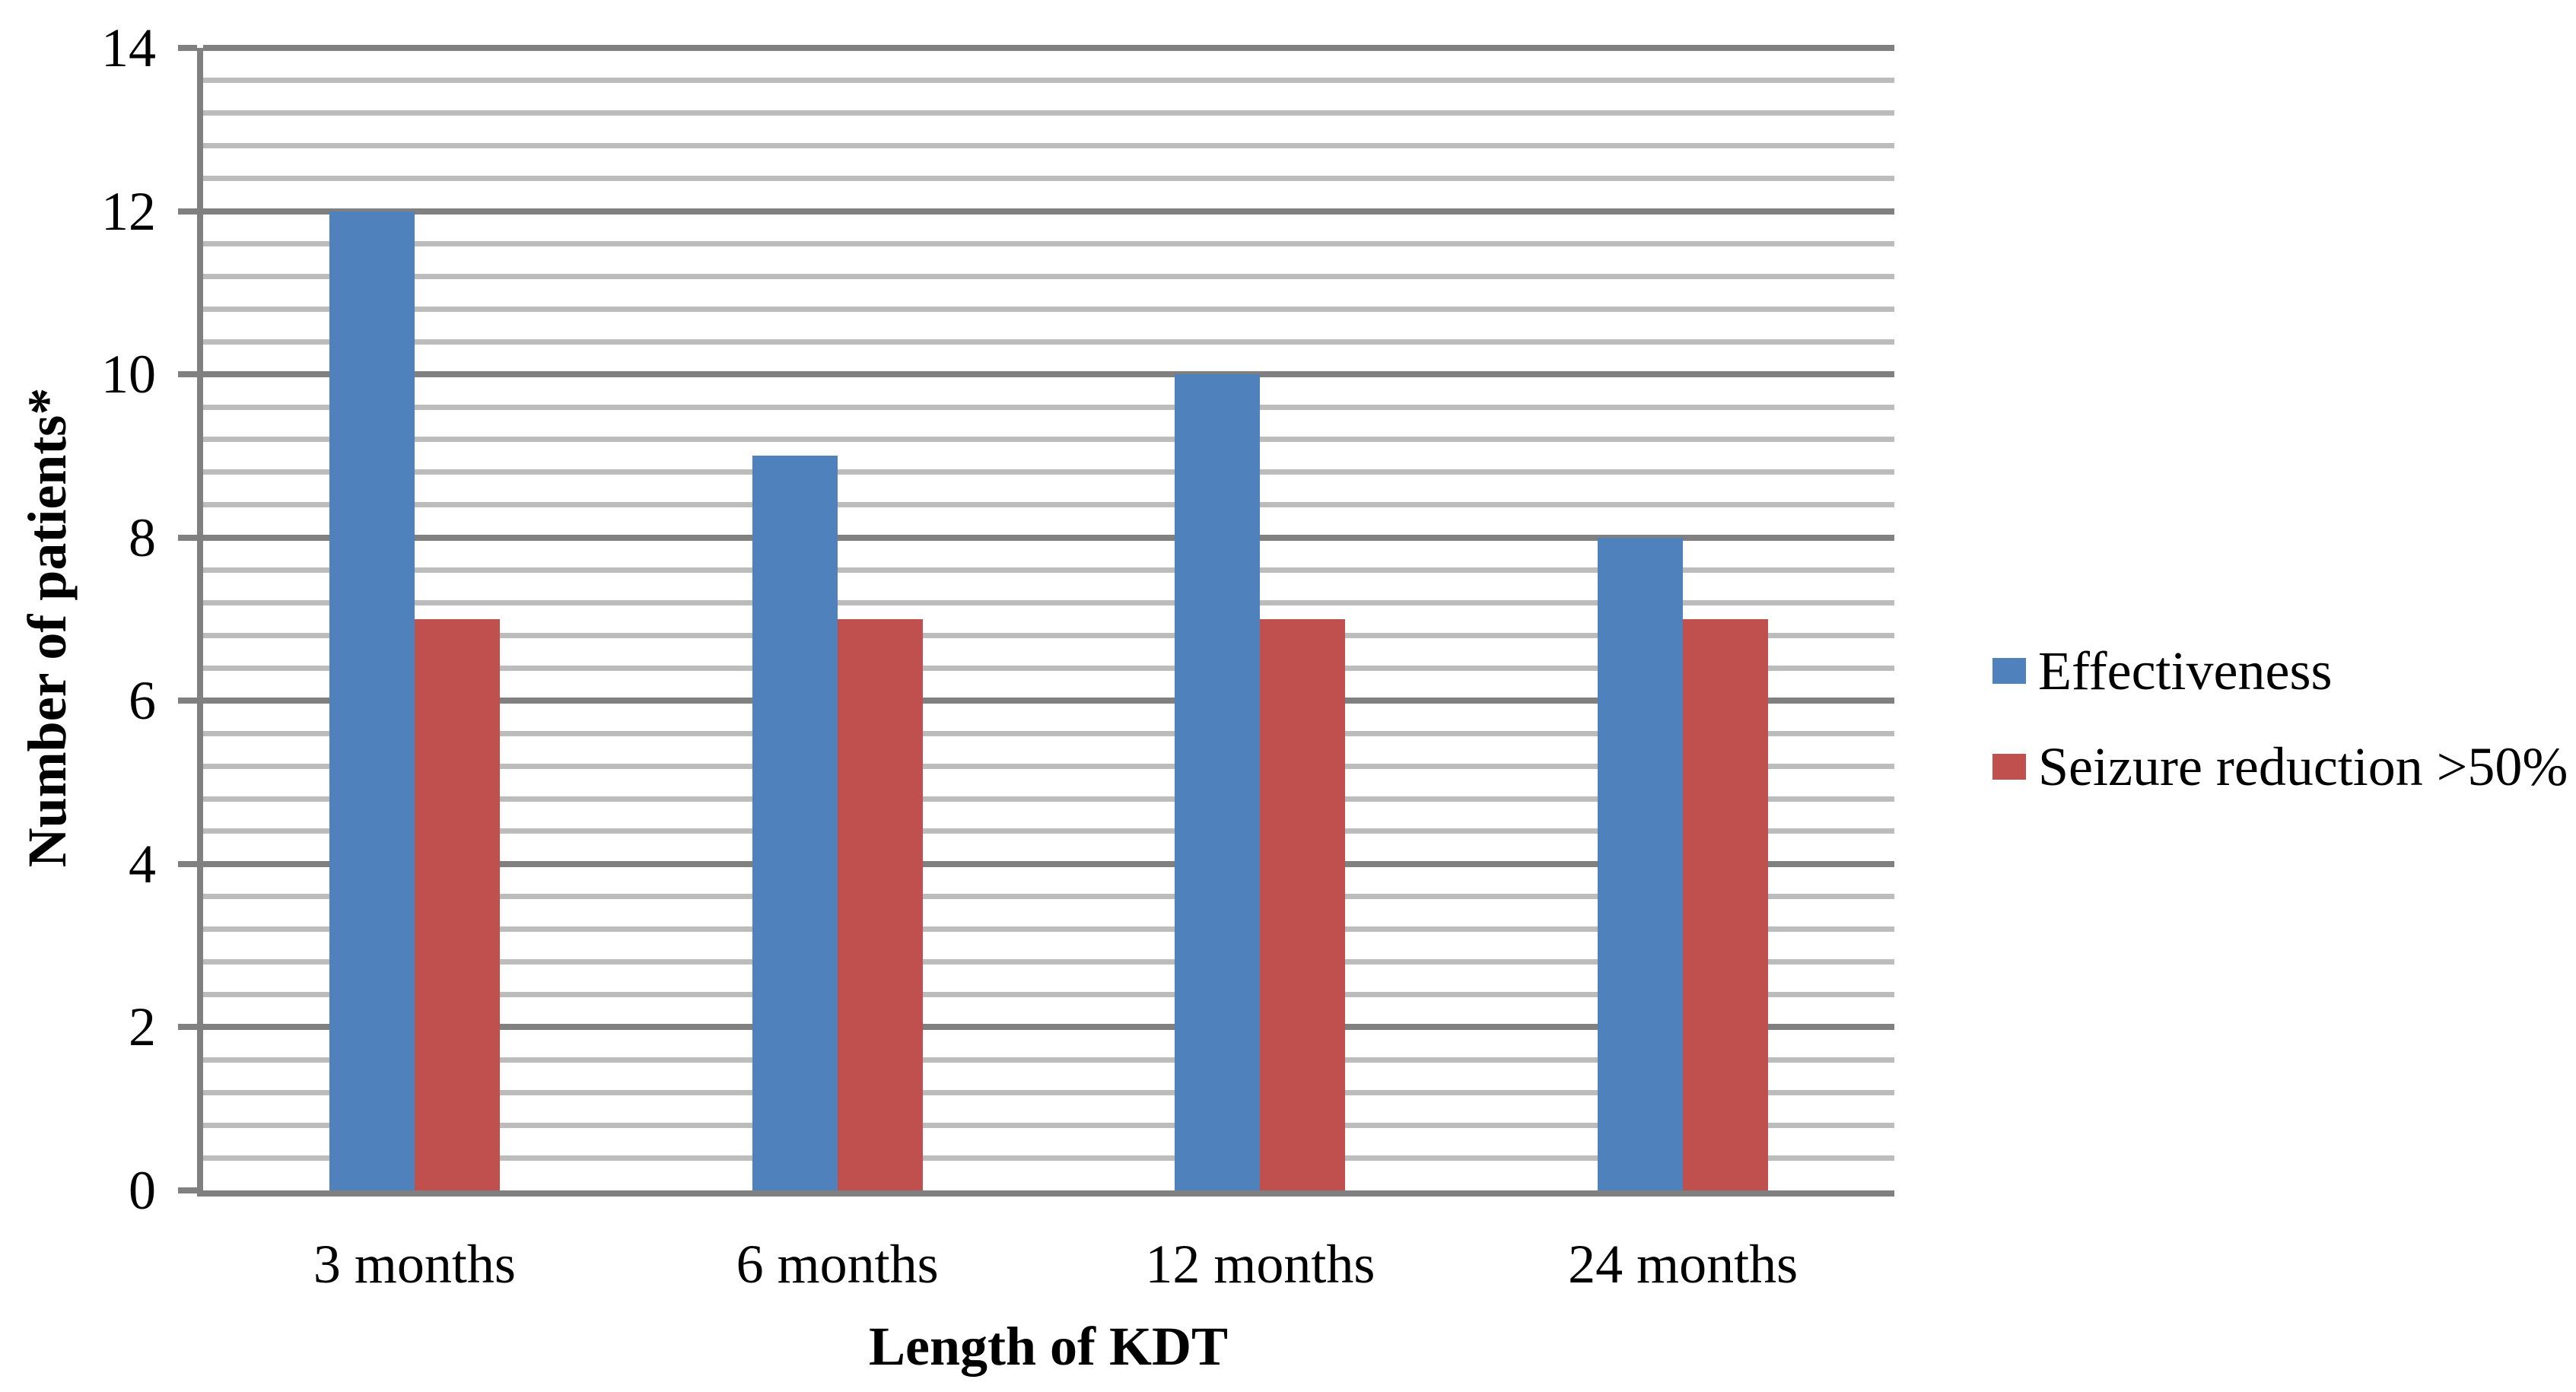  I want to click on y-axis-label: 4, so click(142, 864).